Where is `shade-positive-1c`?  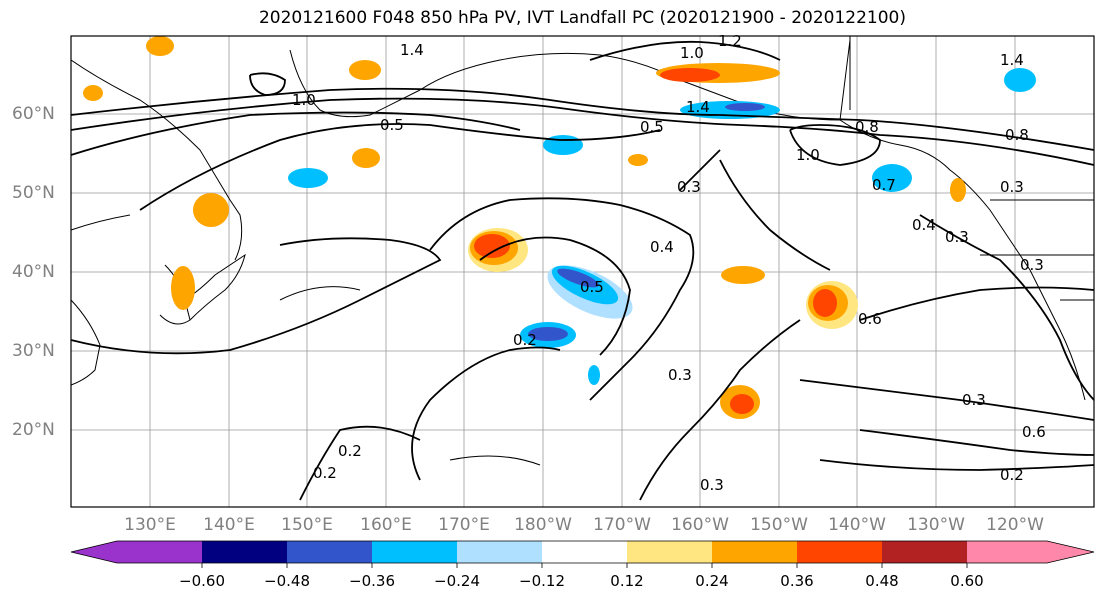 shade-positive-1c is located at coordinates (492, 246).